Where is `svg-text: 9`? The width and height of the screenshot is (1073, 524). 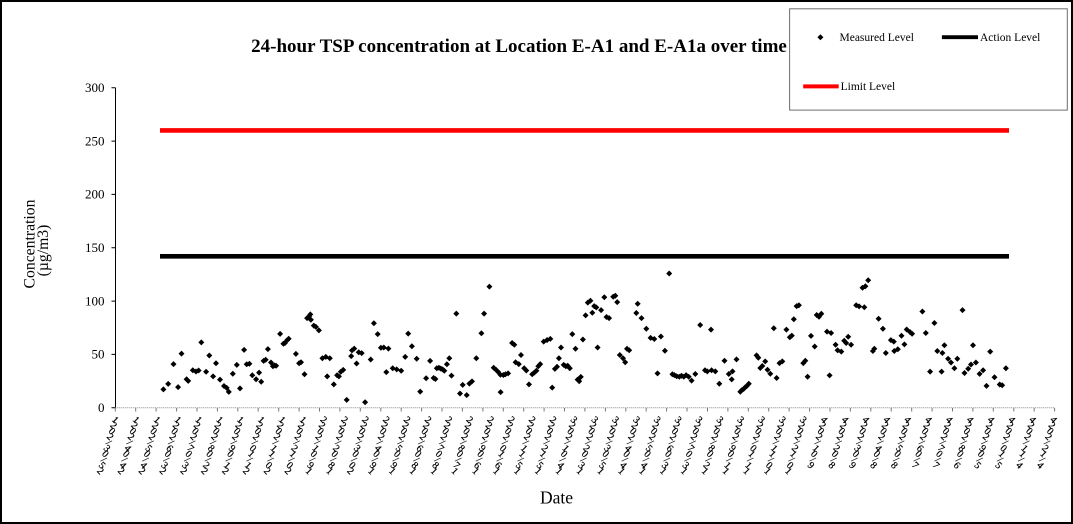 svg-text: 9 is located at coordinates (481, 448).